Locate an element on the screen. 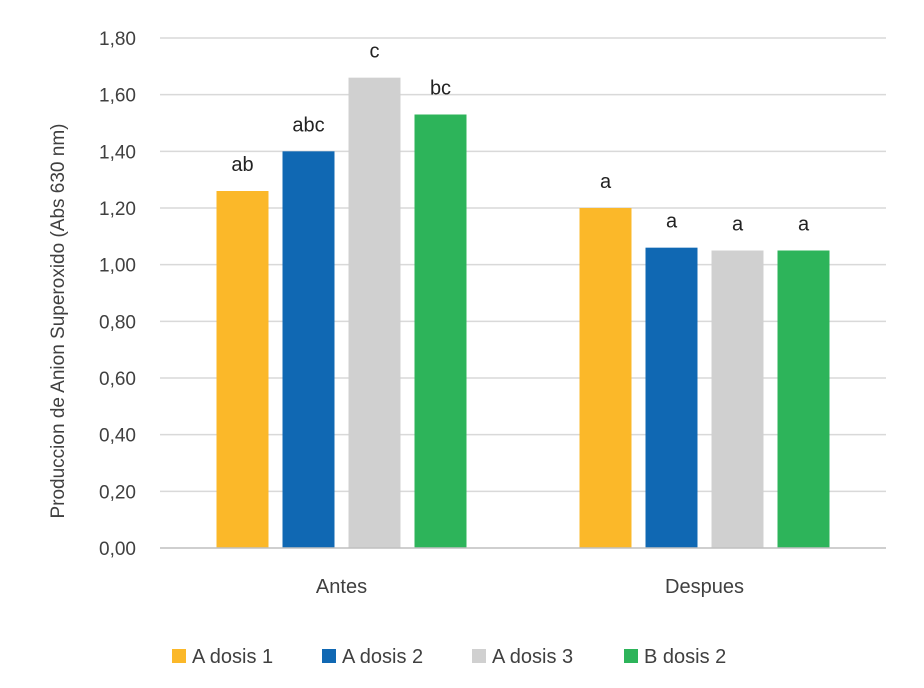 The image size is (924, 688). y-tick-label: 0,40 is located at coordinates (117, 436).